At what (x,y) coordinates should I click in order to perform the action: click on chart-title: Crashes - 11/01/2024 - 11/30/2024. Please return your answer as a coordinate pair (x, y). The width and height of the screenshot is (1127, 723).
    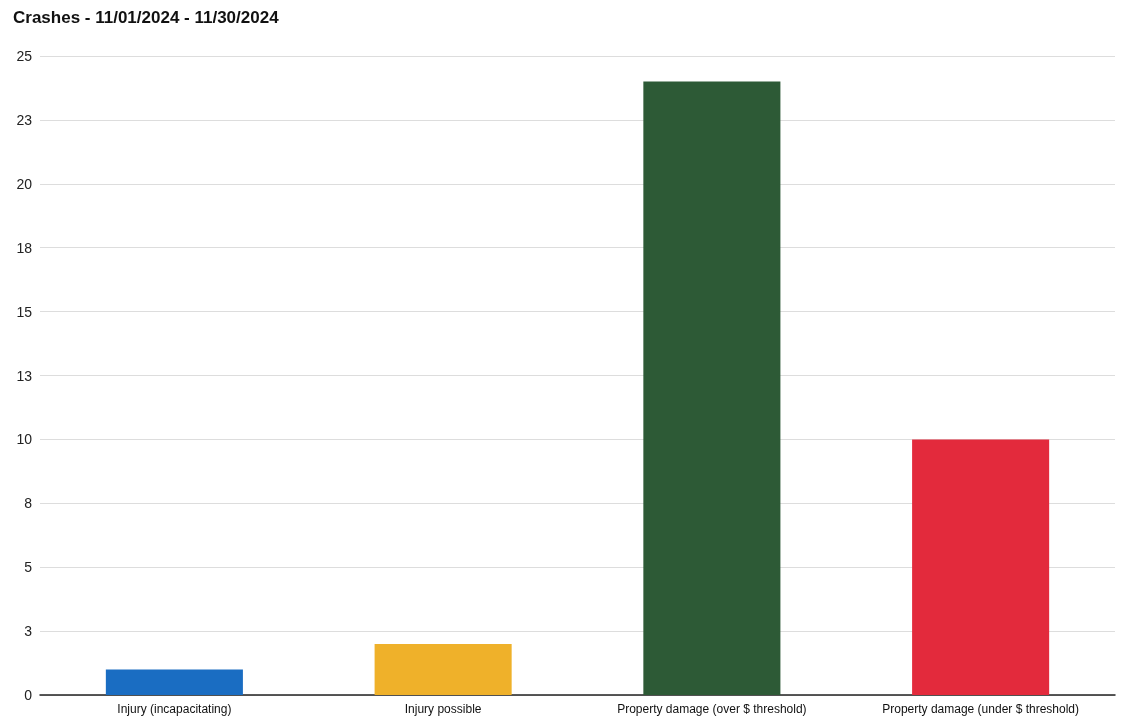
    Looking at the image, I should click on (146, 17).